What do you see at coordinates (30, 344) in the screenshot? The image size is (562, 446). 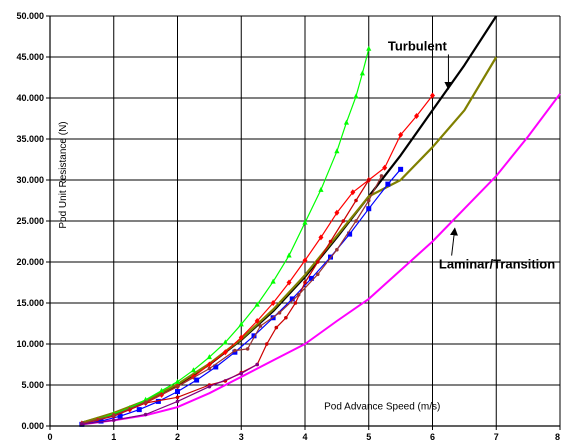 I see `y-tick-label: 10.000` at bounding box center [30, 344].